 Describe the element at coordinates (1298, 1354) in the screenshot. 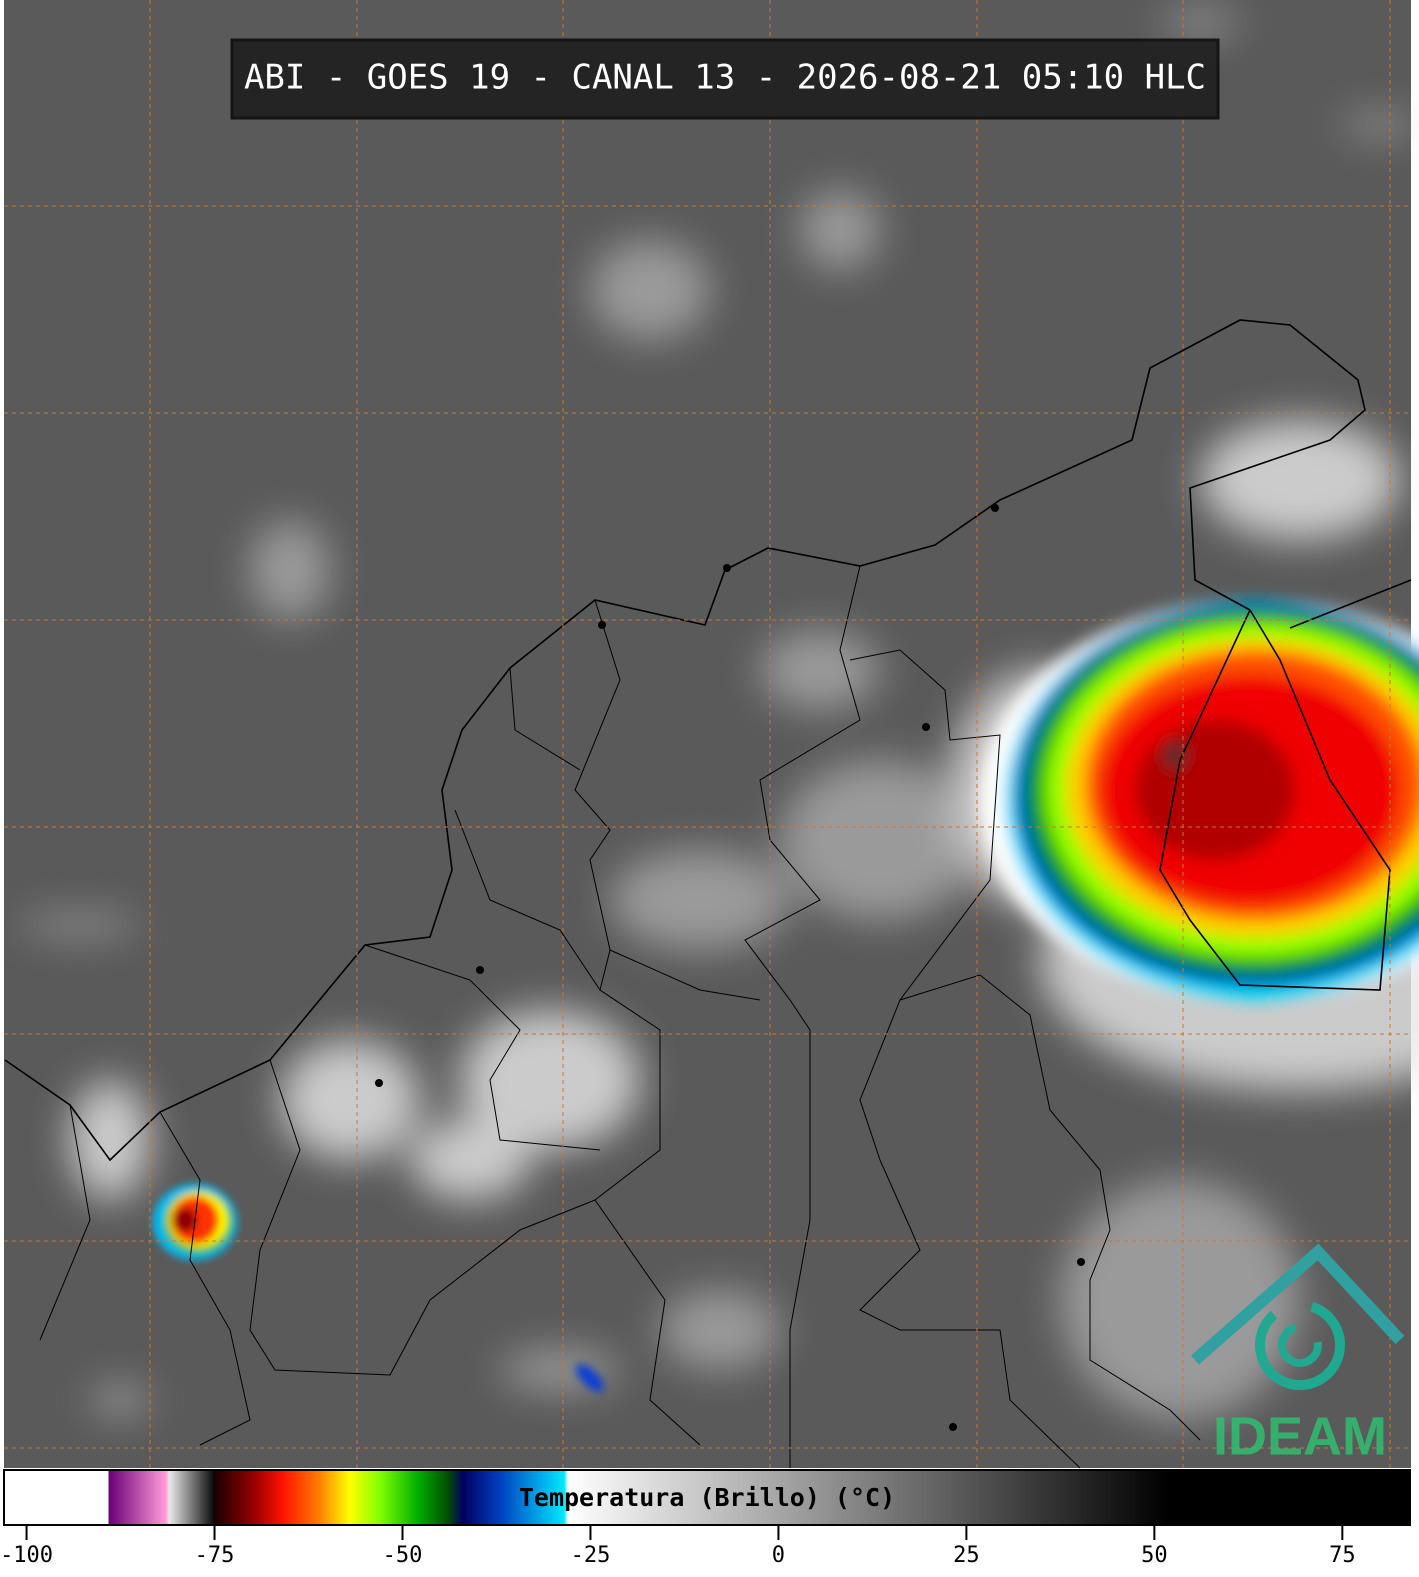

I see `logo: IDEAM` at that location.